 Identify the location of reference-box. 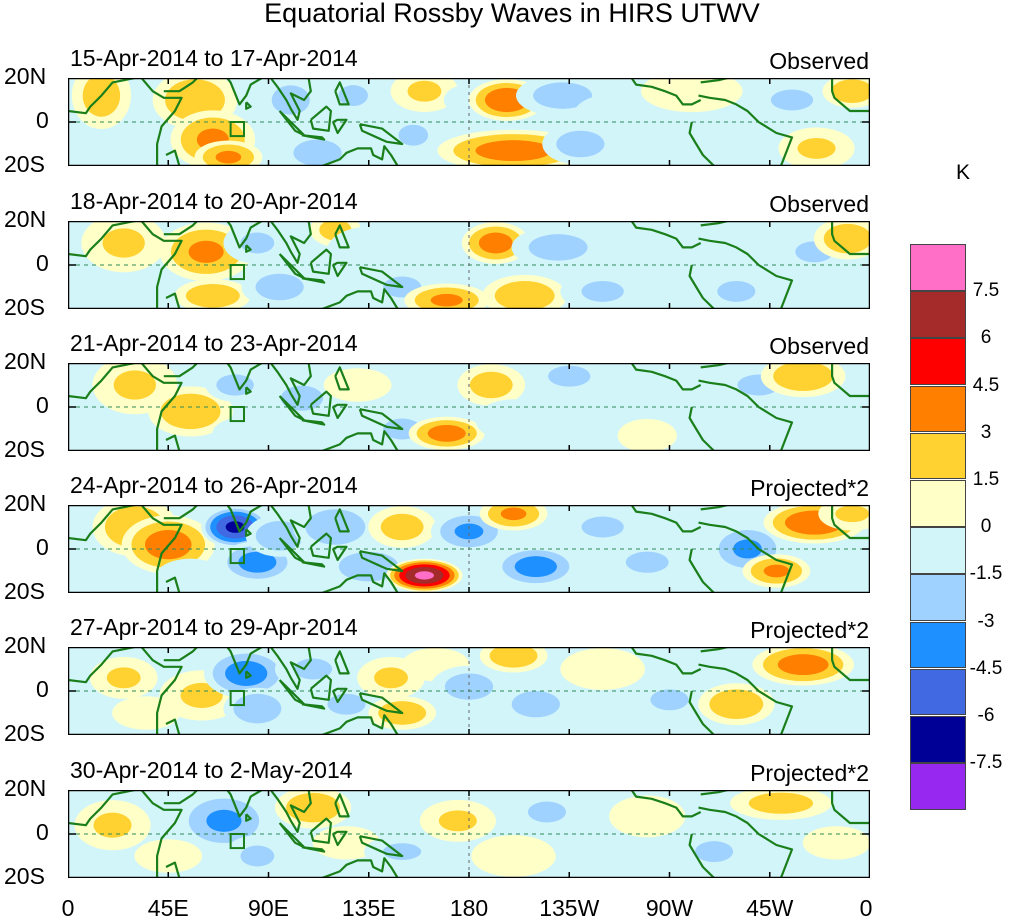
(237, 129).